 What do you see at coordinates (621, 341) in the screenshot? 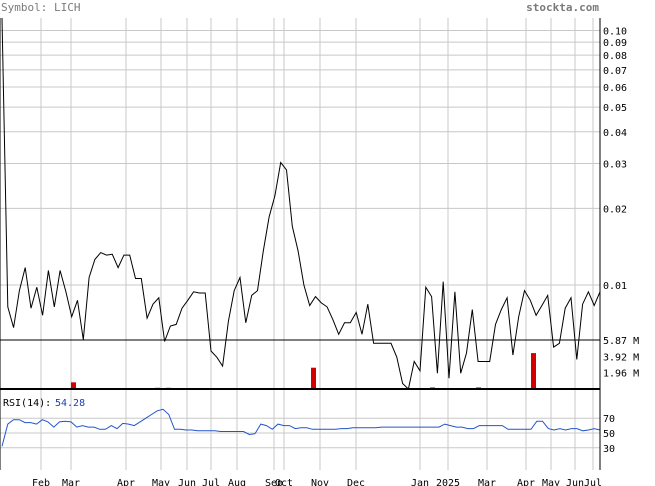
I see `volume-tick-label: 5.87 M` at bounding box center [621, 341].